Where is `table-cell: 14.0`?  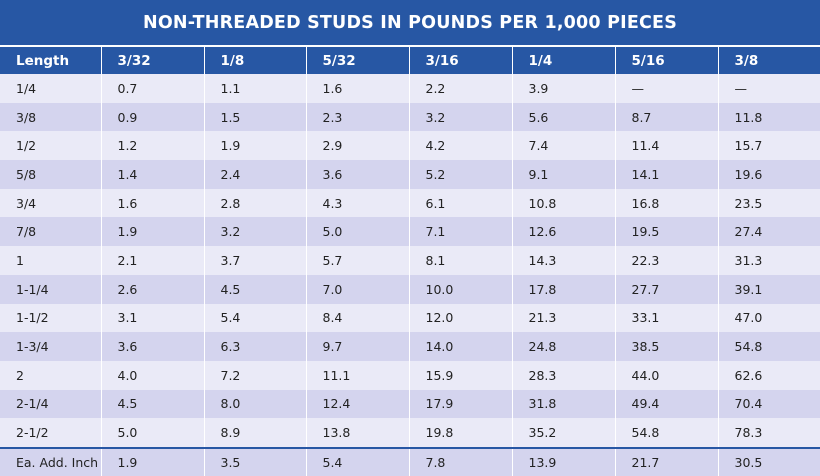
table-cell: 14.0 is located at coordinates (460, 346).